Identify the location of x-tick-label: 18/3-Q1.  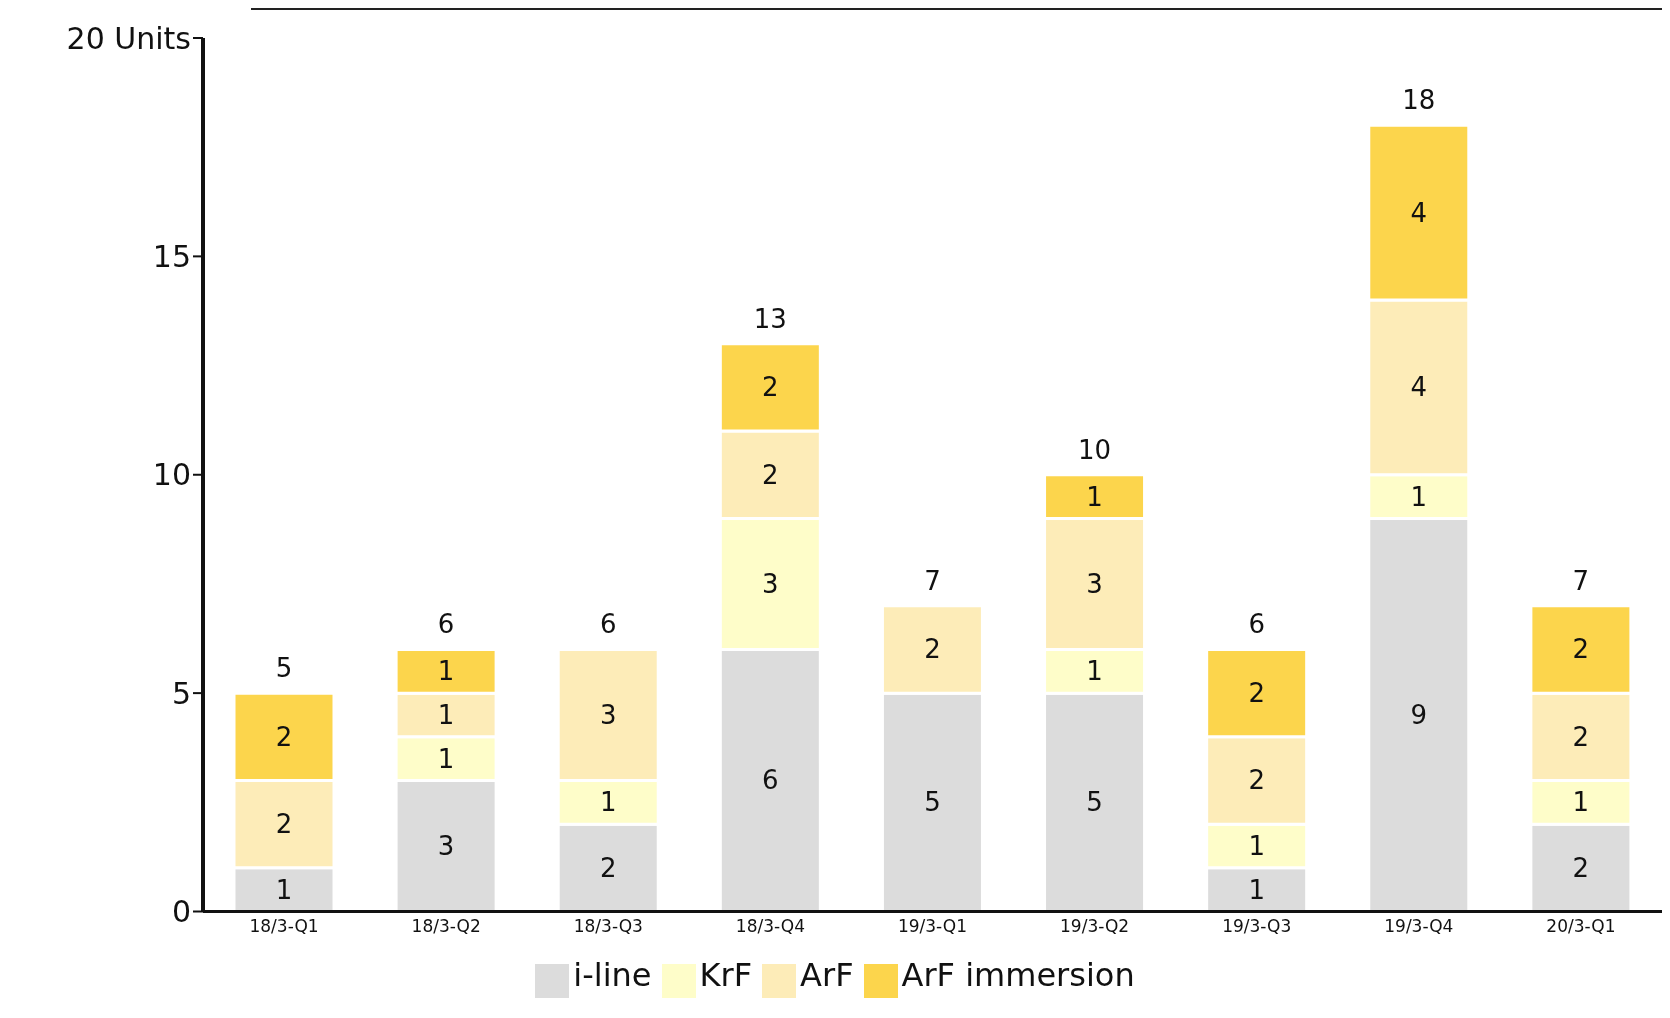
(284, 925).